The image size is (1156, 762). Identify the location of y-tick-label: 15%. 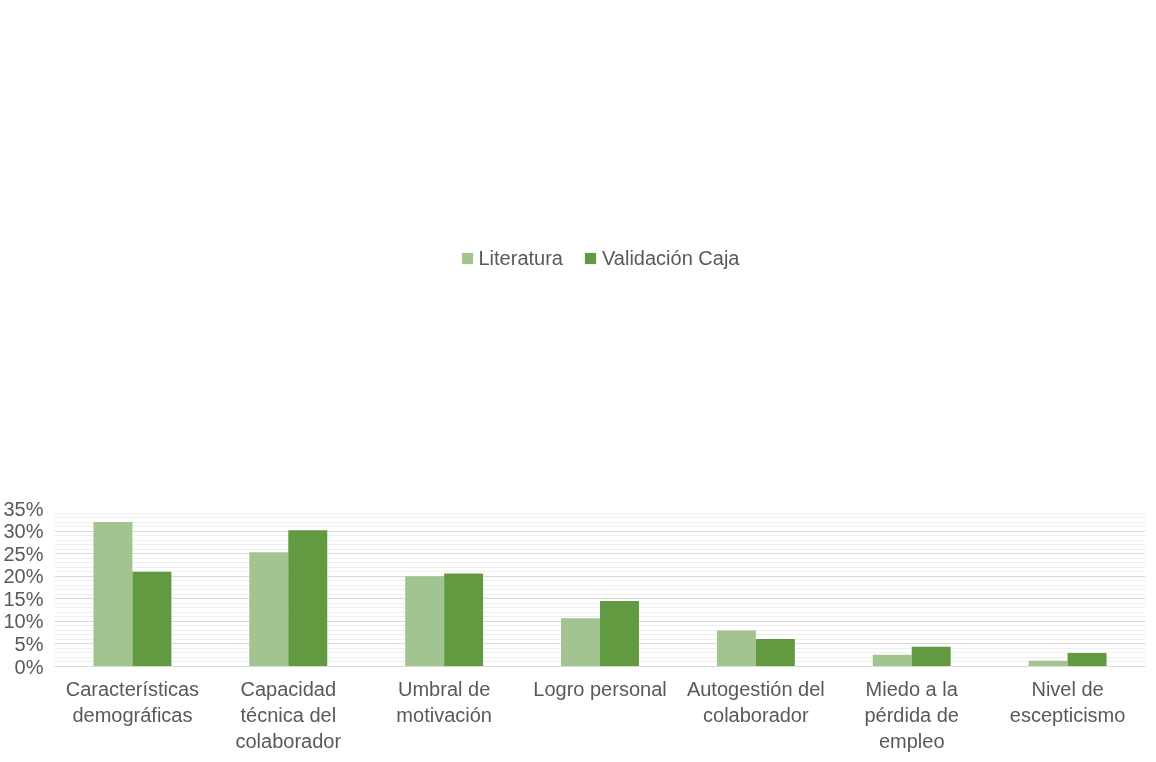
(23, 598).